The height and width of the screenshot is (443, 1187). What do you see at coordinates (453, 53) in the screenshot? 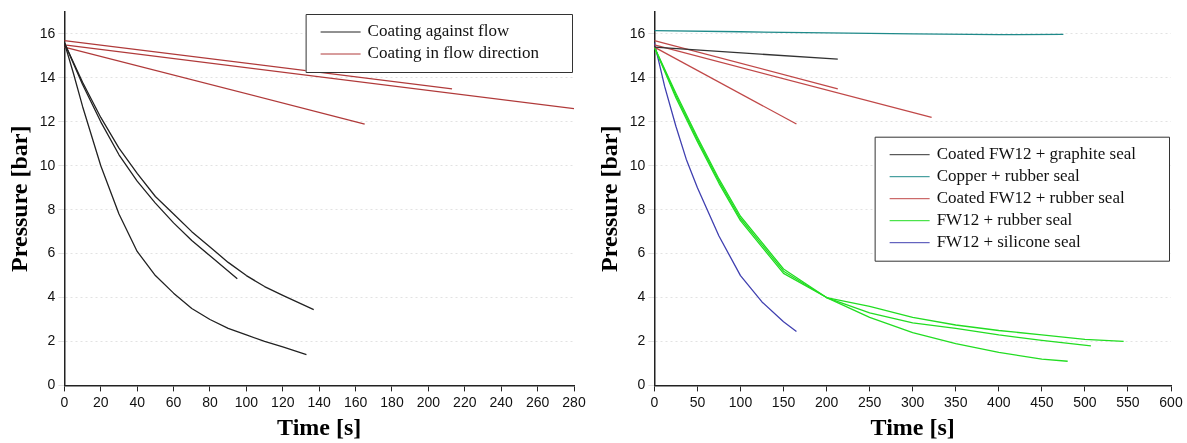
I see `legend-label: Coating in flow direction` at bounding box center [453, 53].